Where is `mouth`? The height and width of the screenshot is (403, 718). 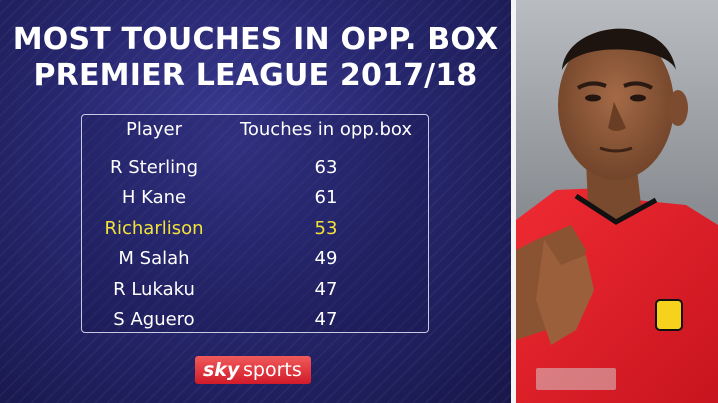 mouth is located at coordinates (616, 149).